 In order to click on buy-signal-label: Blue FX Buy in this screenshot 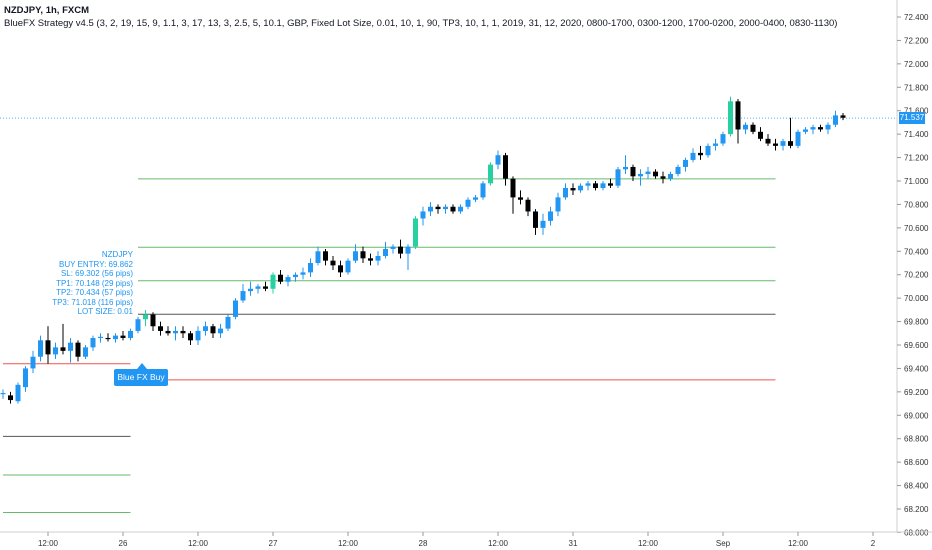, I will do `click(141, 374)`.